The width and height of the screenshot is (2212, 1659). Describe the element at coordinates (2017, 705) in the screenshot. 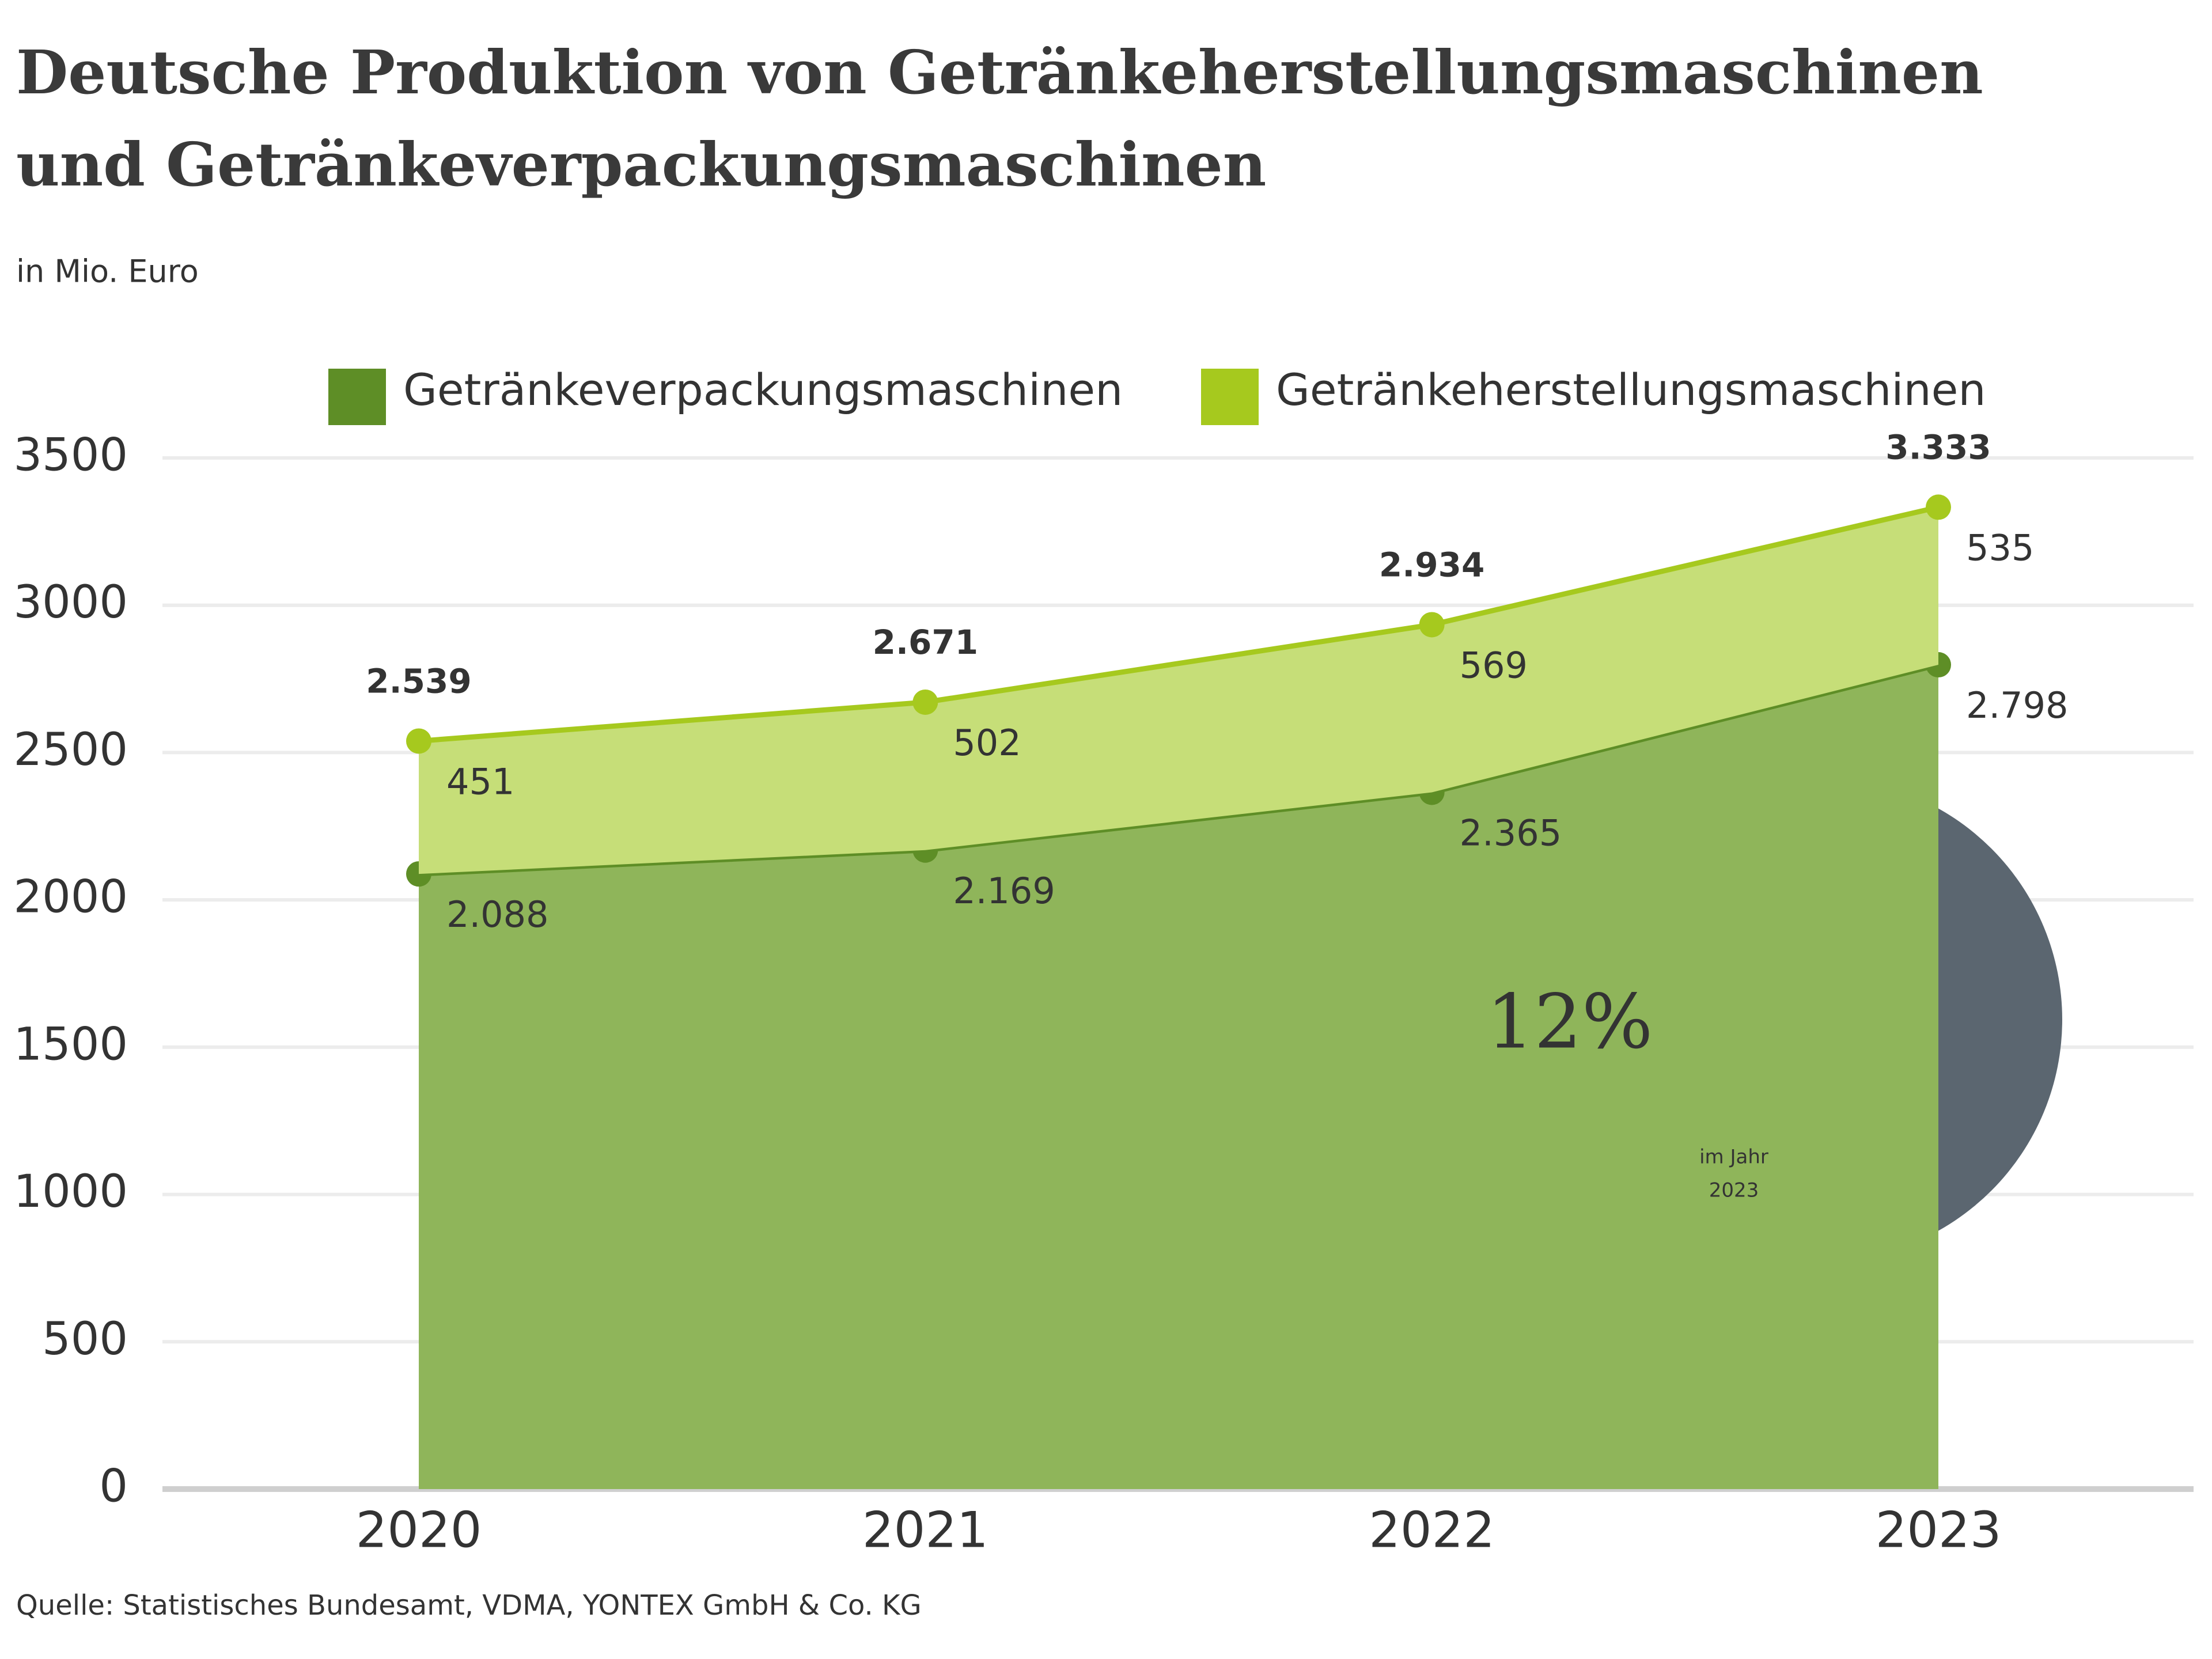

I see `data-label: 2.798` at that location.